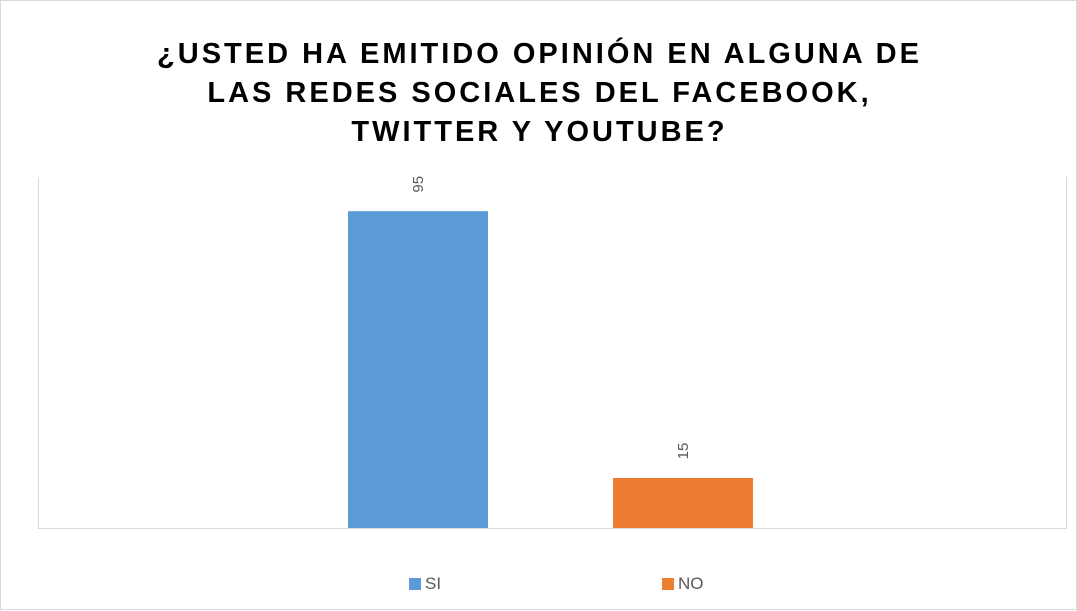  Describe the element at coordinates (539, 132) in the screenshot. I see `chart-title-line-3: TWITTER Y YOUTUBE?` at that location.